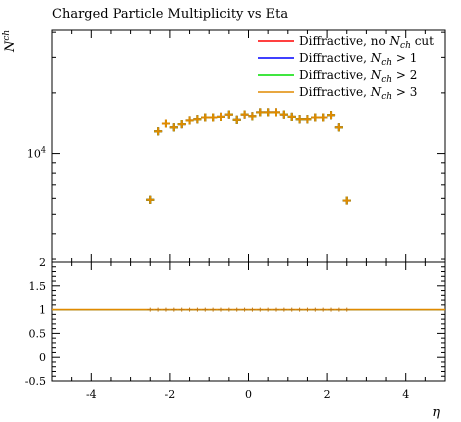 This screenshot has height=422, width=461. Describe the element at coordinates (43, 150) in the screenshot. I see `y-tick-label-exponent: 4` at that location.